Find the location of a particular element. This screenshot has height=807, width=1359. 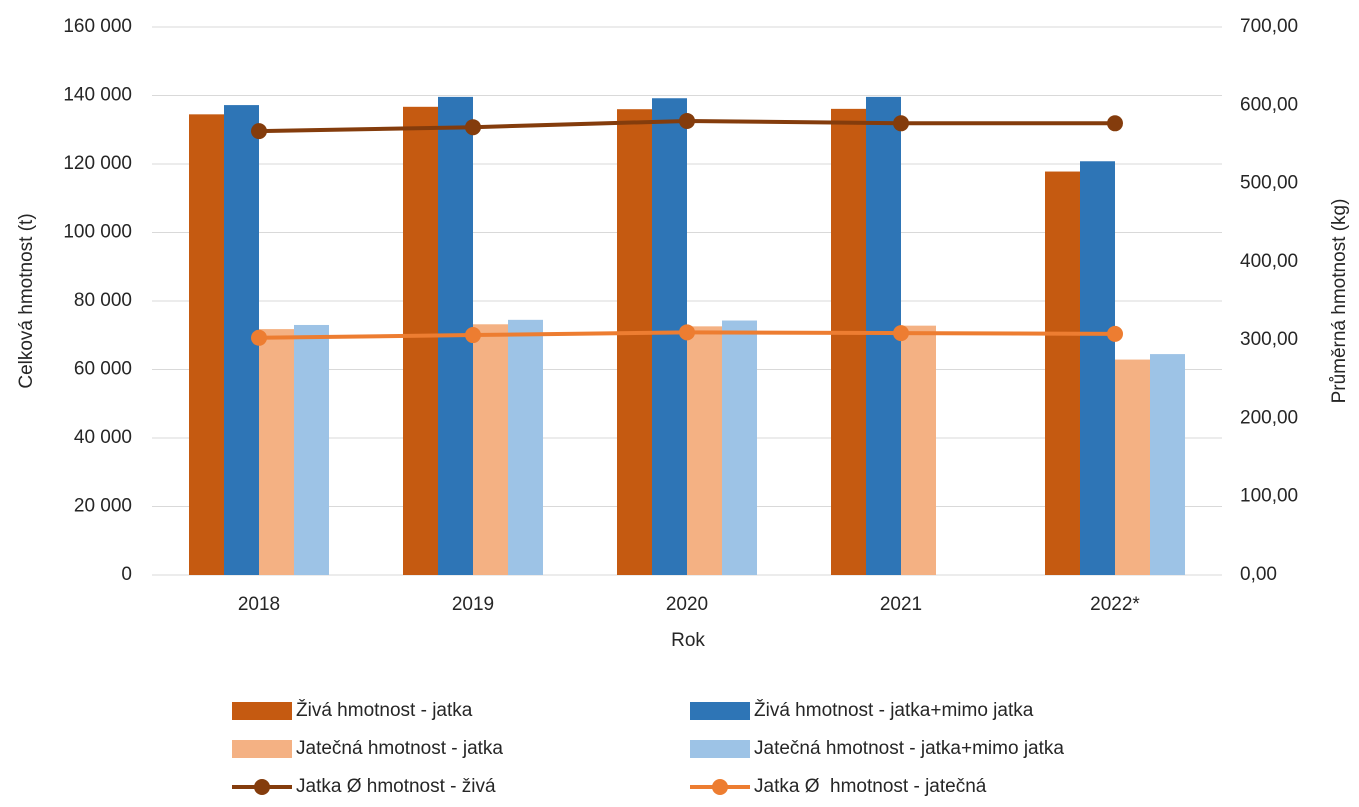

y2-tick-label: 400,00 is located at coordinates (1269, 261).